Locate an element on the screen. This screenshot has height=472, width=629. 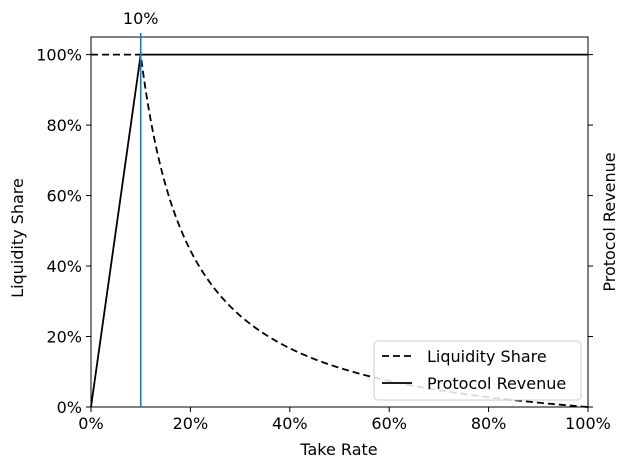
legend: Liquidity Share Protocol Revenue is located at coordinates (477, 370).